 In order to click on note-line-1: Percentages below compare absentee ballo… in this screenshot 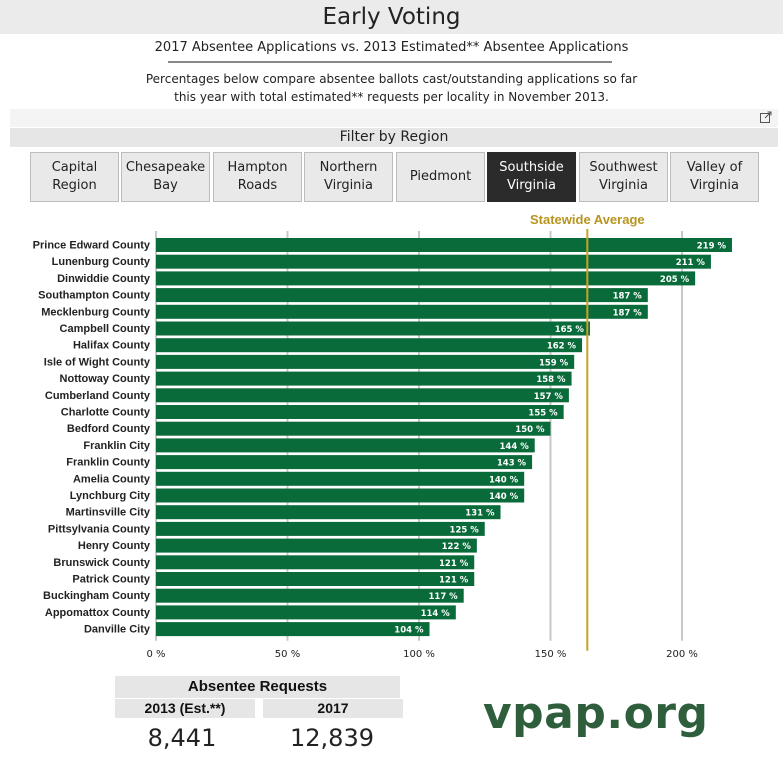, I will do `click(391, 79)`.